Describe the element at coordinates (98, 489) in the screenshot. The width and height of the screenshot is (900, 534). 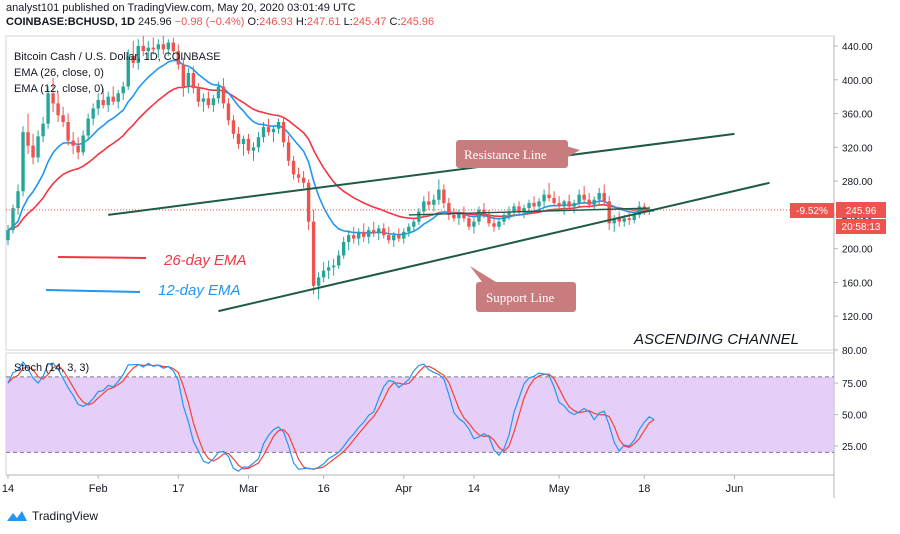
I see `time-tick-label: Feb` at that location.